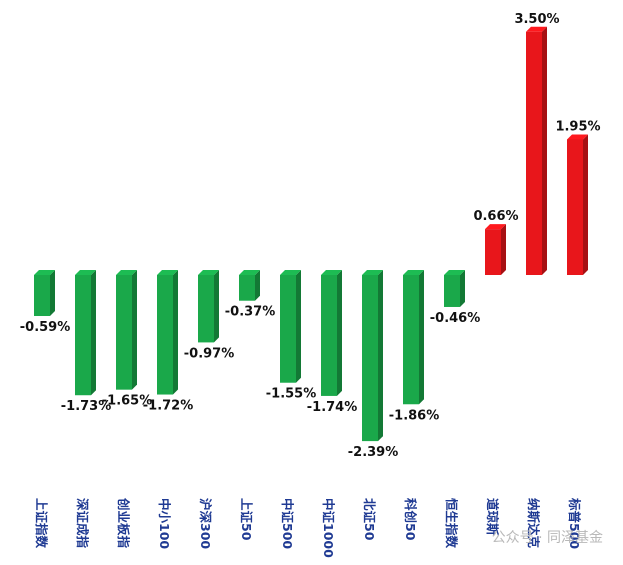 The width and height of the screenshot is (623, 565). What do you see at coordinates (127, 401) in the screenshot?
I see `value-label-2: -1.65%` at bounding box center [127, 401].